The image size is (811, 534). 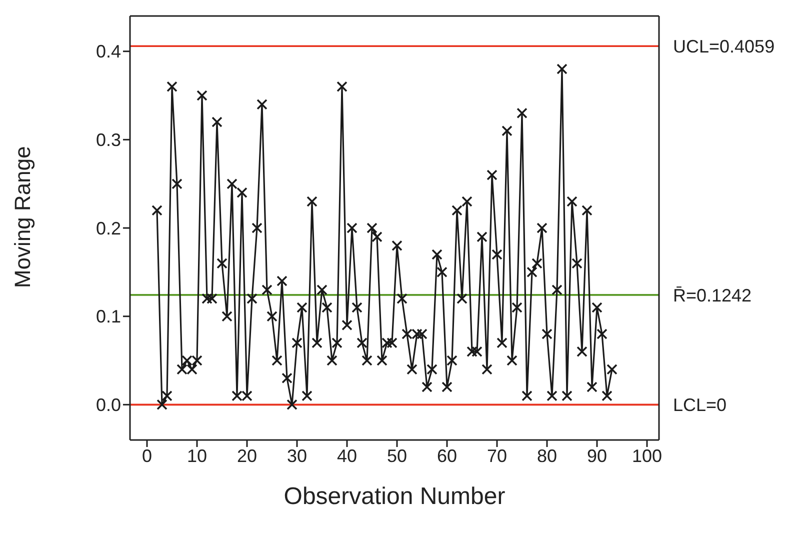 I want to click on y-tick-label: 0.2, so click(x=108, y=228).